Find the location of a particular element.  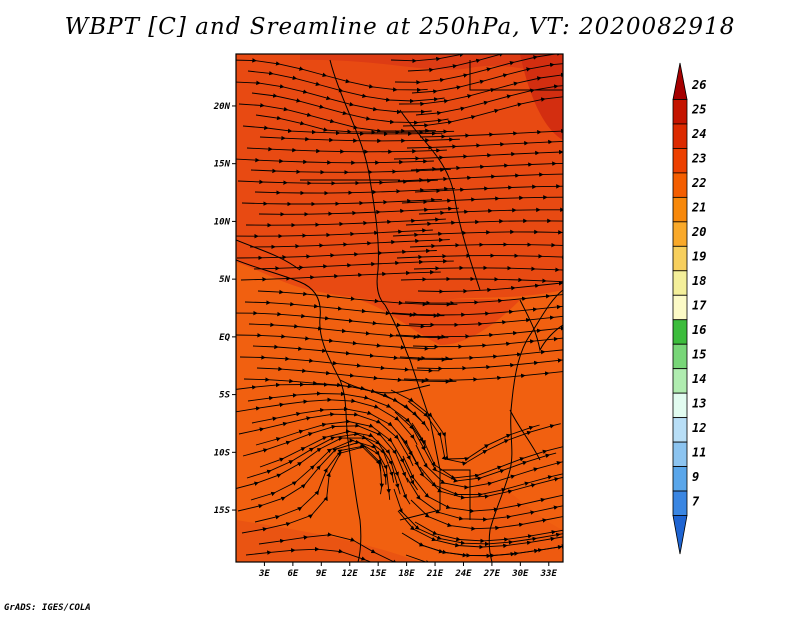

colorbar-swatches is located at coordinates (680, 308).